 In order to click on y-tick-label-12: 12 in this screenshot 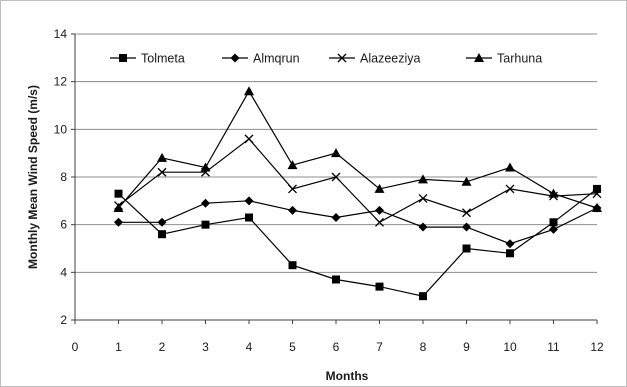, I will do `click(61, 82)`.